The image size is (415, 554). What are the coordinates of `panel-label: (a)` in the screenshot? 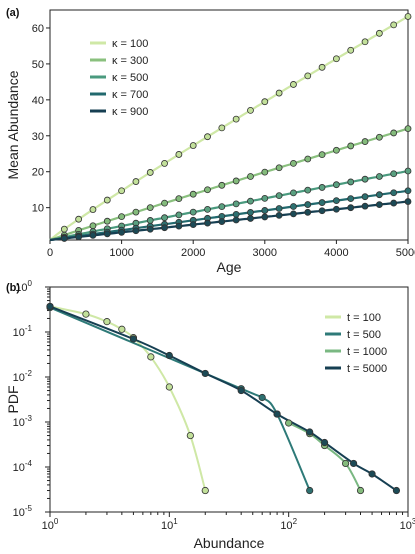 It's located at (13, 13).